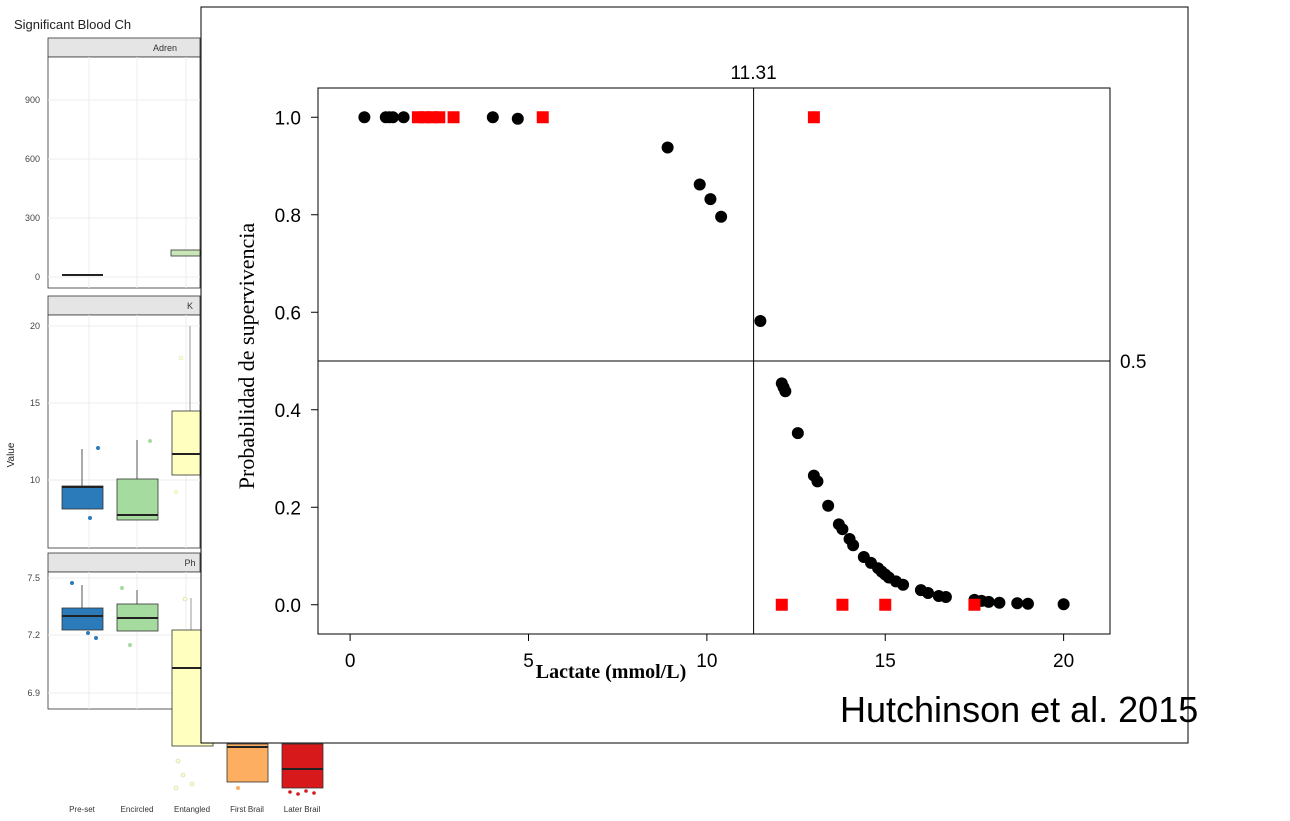 Image resolution: width=1290 pixels, height=821 pixels. Describe the element at coordinates (288, 606) in the screenshot. I see `y-tick-label: 0.0` at that location.